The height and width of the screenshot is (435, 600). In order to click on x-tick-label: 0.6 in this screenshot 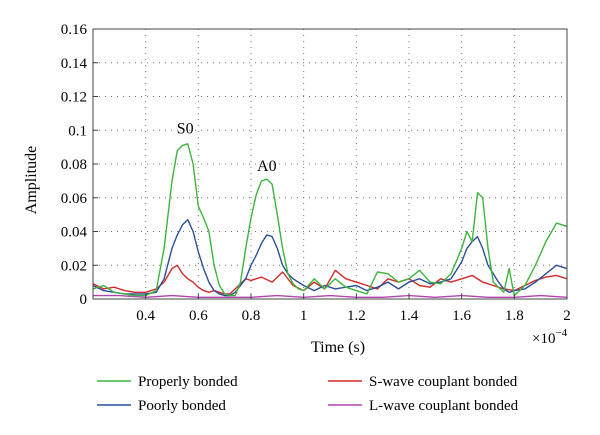, I will do `click(198, 316)`.